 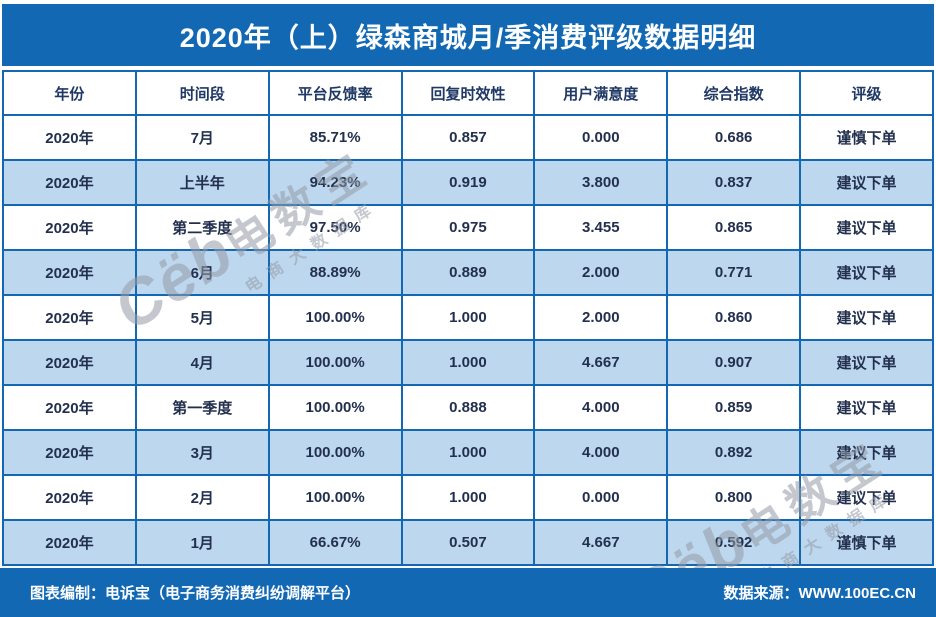 I want to click on table-header: 年份 时间段 平台反馈率 回复时效性 用户满意度 综合指数 评级, so click(x=468, y=93).